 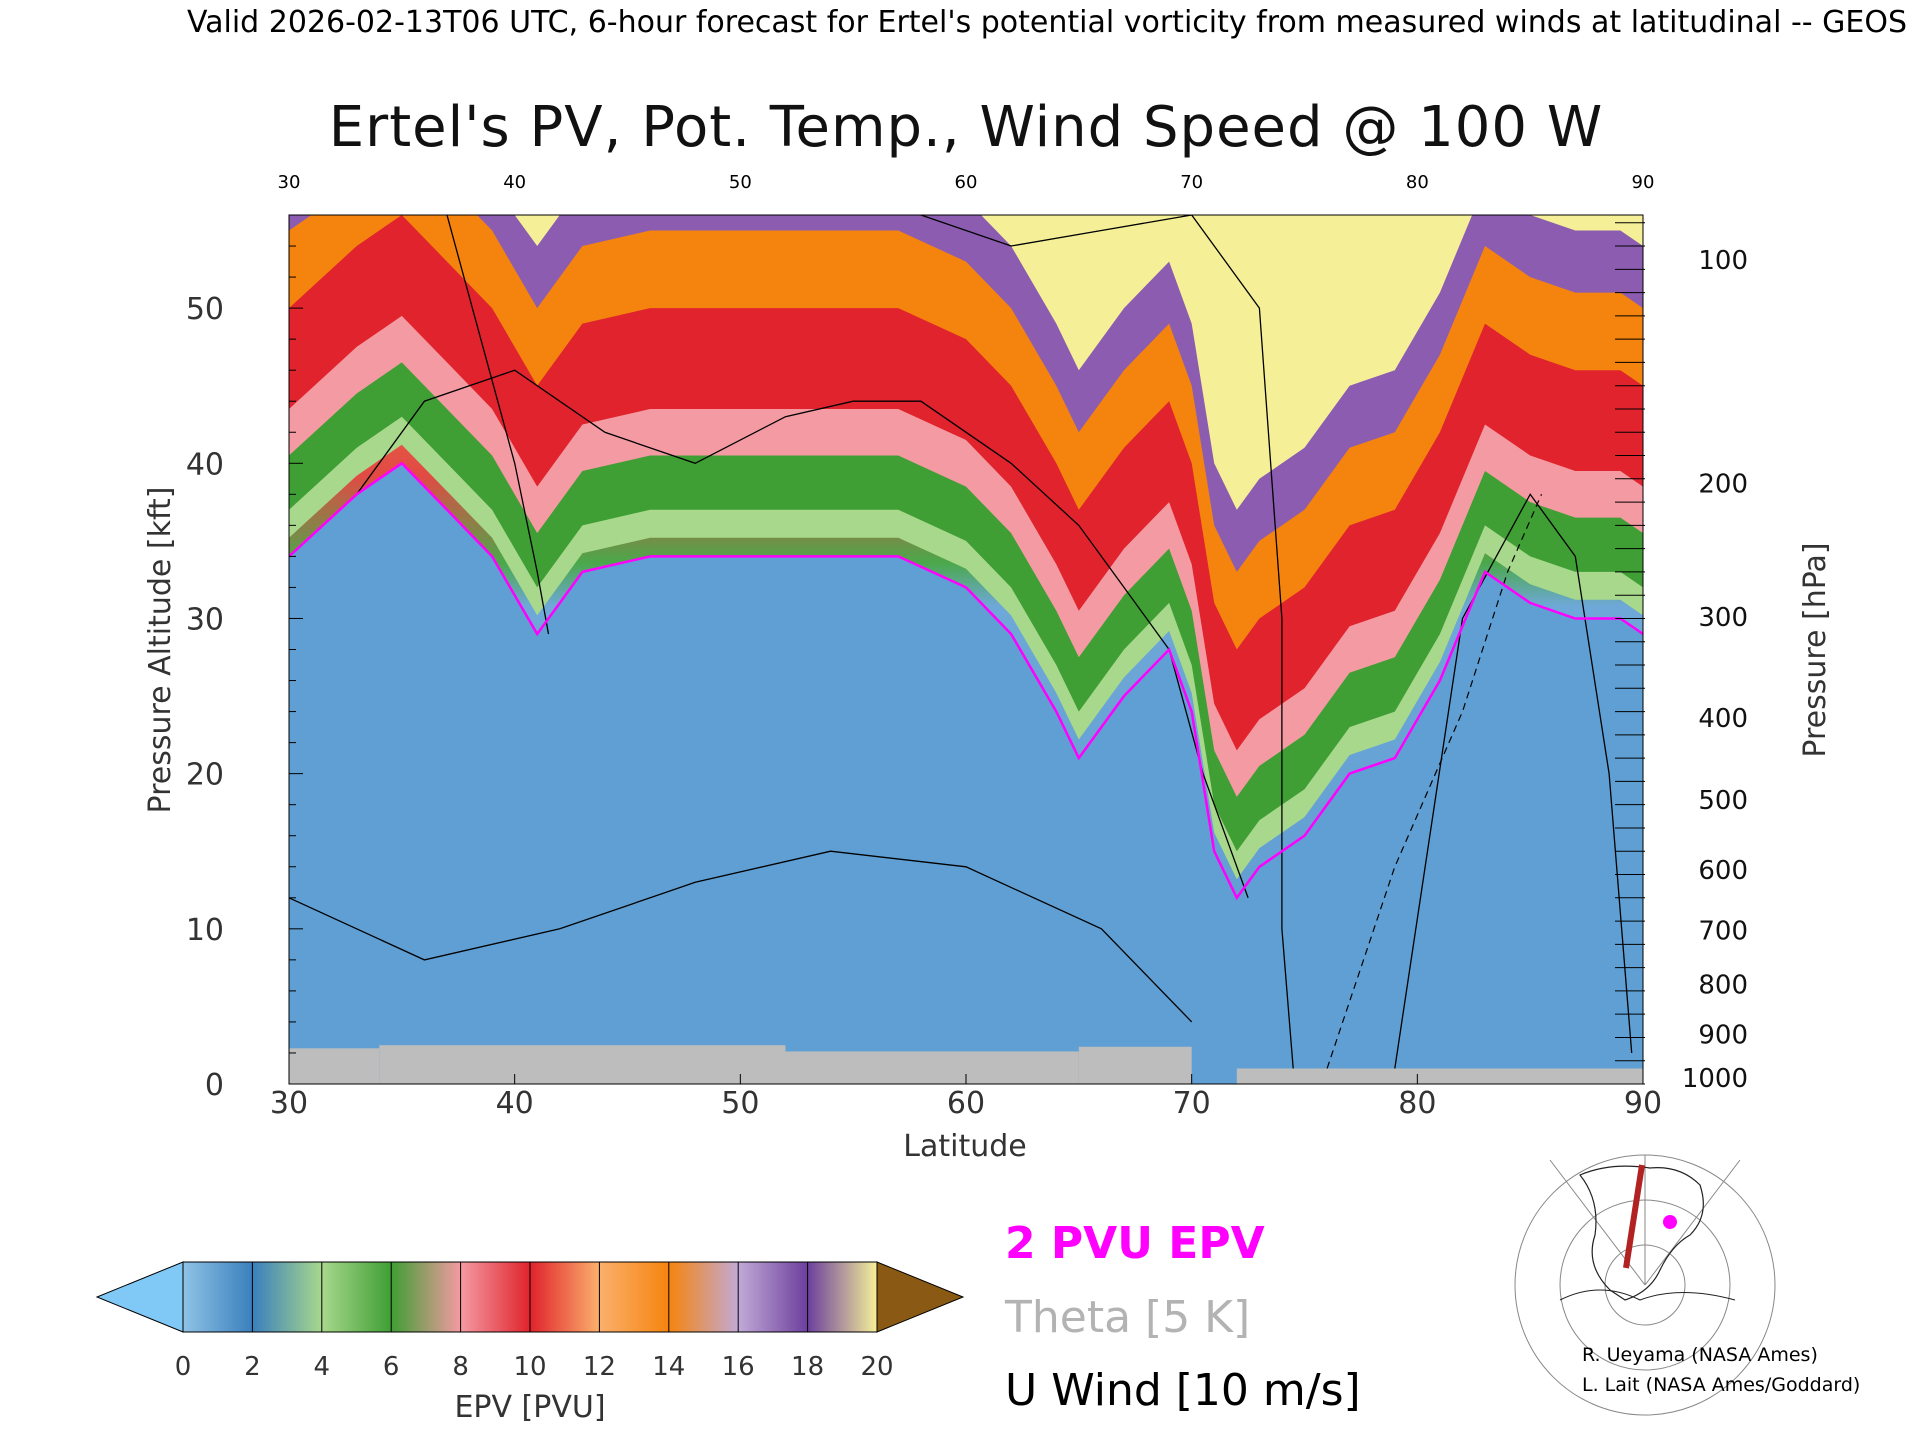 What do you see at coordinates (1723, 931) in the screenshot?
I see `pressure-tick-label: 700` at bounding box center [1723, 931].